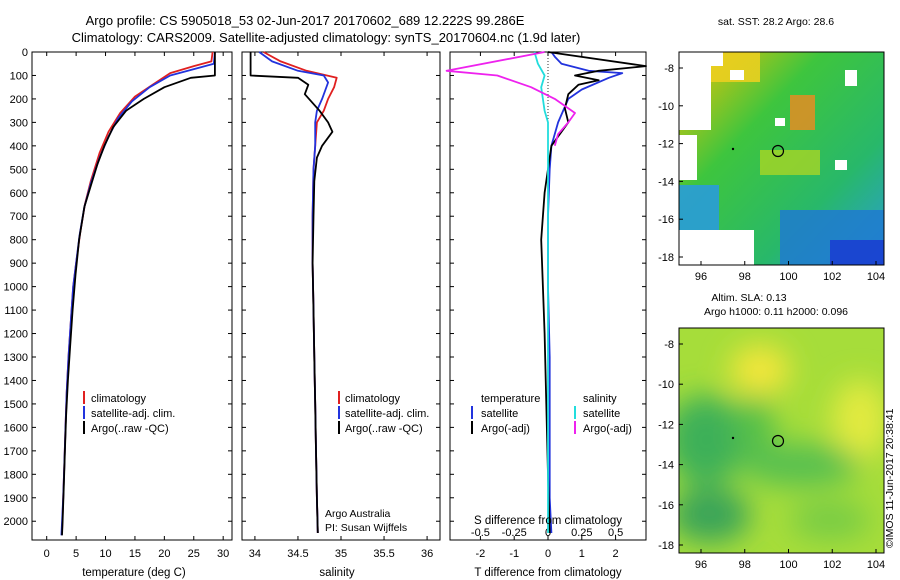 This screenshot has width=900, height=580. What do you see at coordinates (701, 565) in the screenshot?
I see `map-x-tick-label: 96` at bounding box center [701, 565].